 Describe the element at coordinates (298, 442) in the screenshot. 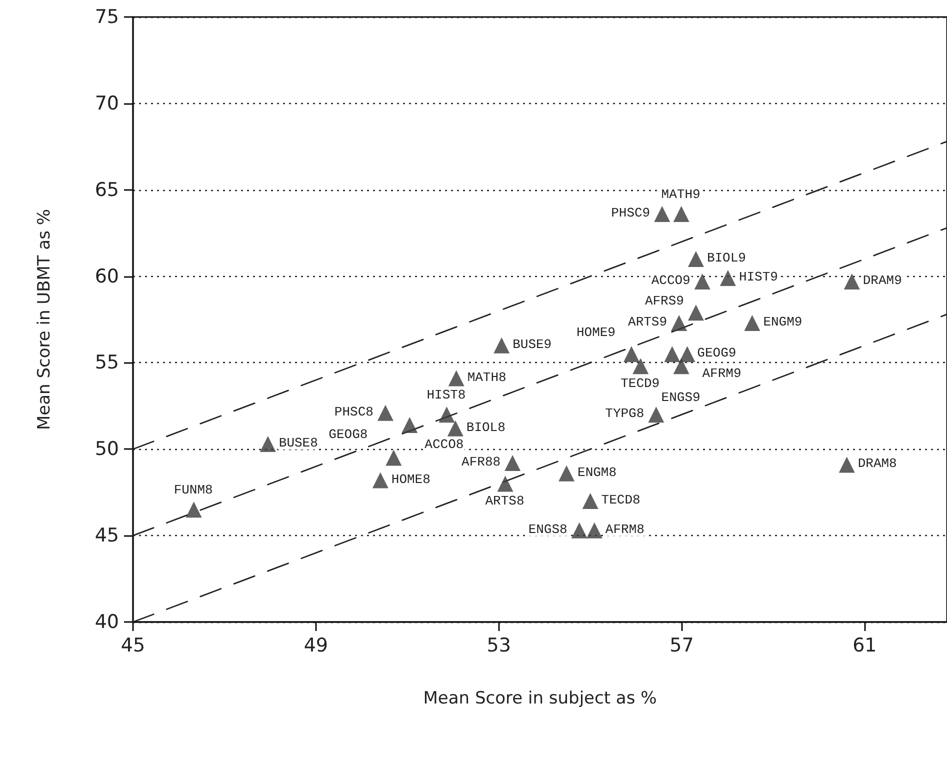

I see `annotation: BUSE8` at that location.